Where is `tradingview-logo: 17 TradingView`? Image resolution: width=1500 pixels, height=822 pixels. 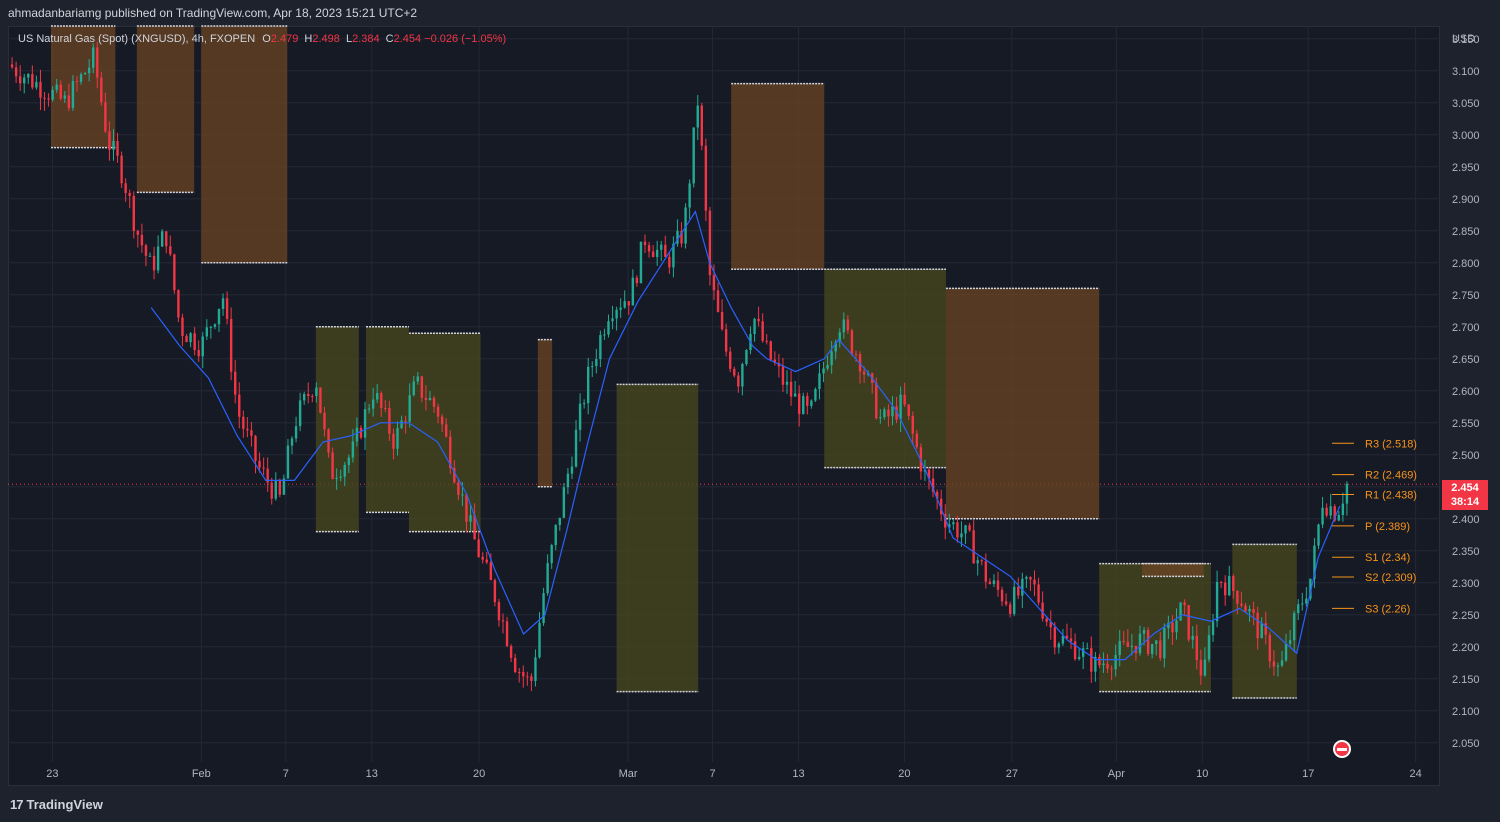 tradingview-logo: 17 TradingView is located at coordinates (56, 804).